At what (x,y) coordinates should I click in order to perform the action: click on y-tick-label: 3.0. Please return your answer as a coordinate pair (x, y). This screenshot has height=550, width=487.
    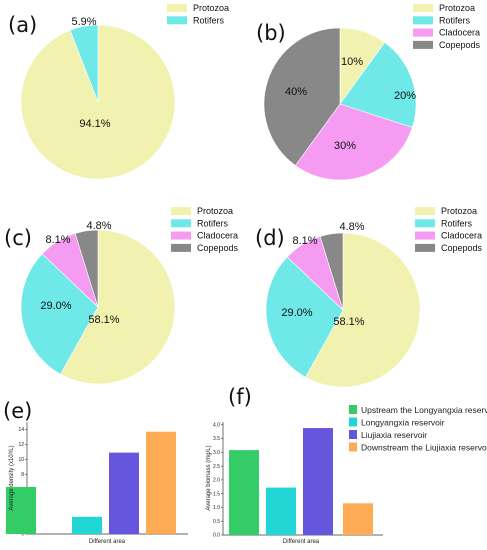
    Looking at the image, I should click on (216, 453).